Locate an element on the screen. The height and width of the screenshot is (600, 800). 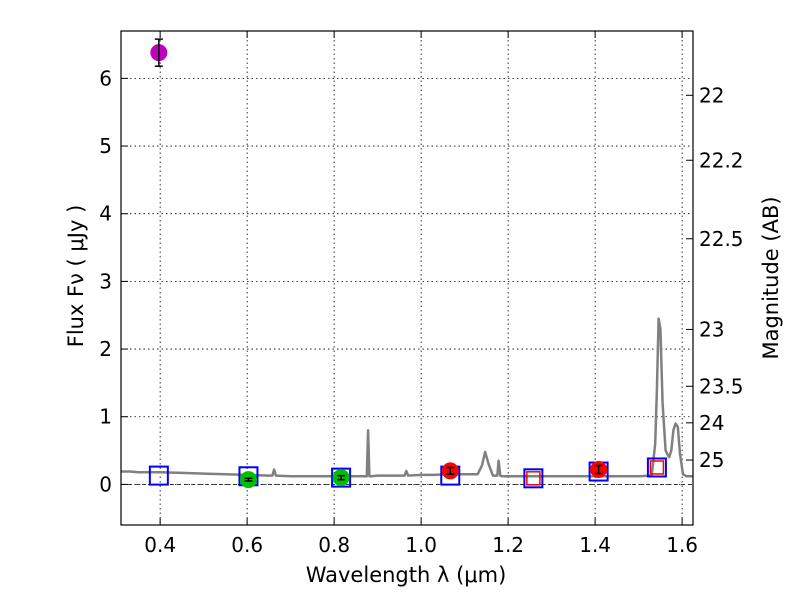
y-tick-label: 4 is located at coordinates (105, 214).